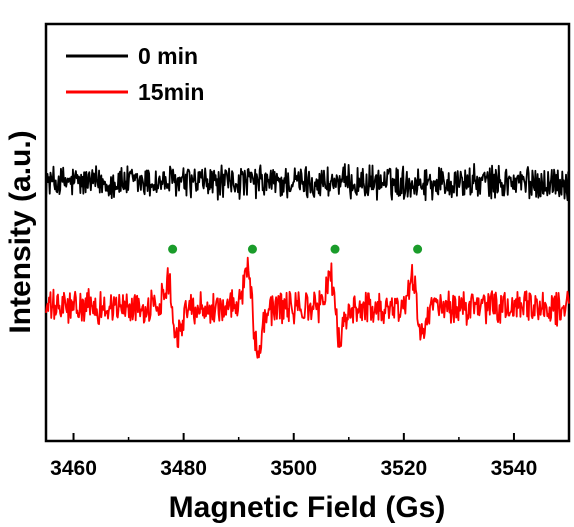  Describe the element at coordinates (514, 468) in the screenshot. I see `x-tick-label-4: 3540` at that location.